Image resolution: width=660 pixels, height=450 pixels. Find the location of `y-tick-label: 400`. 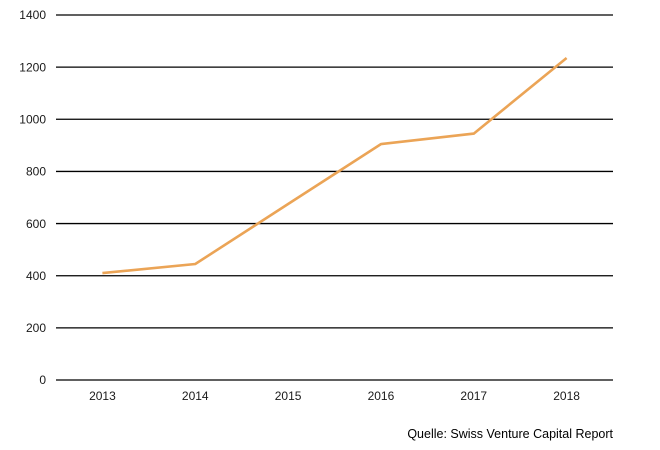

y-tick-label: 400 is located at coordinates (36, 276).